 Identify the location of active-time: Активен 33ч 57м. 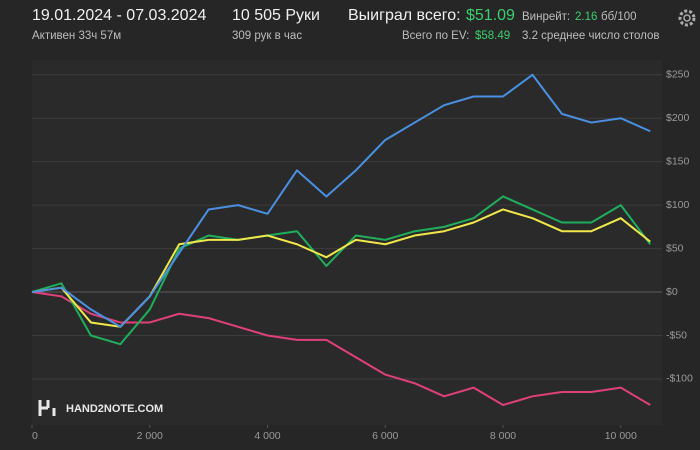
(76, 36).